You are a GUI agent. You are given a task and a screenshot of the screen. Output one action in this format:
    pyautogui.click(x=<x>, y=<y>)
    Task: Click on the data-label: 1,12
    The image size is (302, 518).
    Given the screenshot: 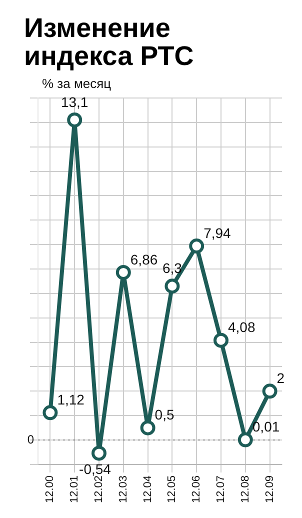 What is the action you would take?
    pyautogui.click(x=71, y=400)
    